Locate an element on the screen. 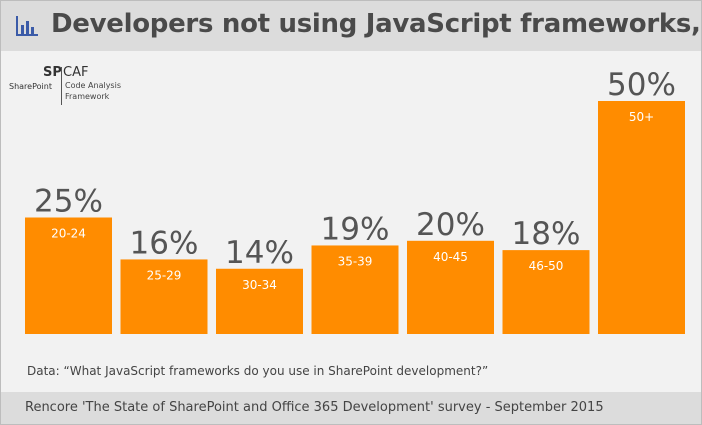 The image size is (702, 425). value-label: 18% is located at coordinates (546, 234).